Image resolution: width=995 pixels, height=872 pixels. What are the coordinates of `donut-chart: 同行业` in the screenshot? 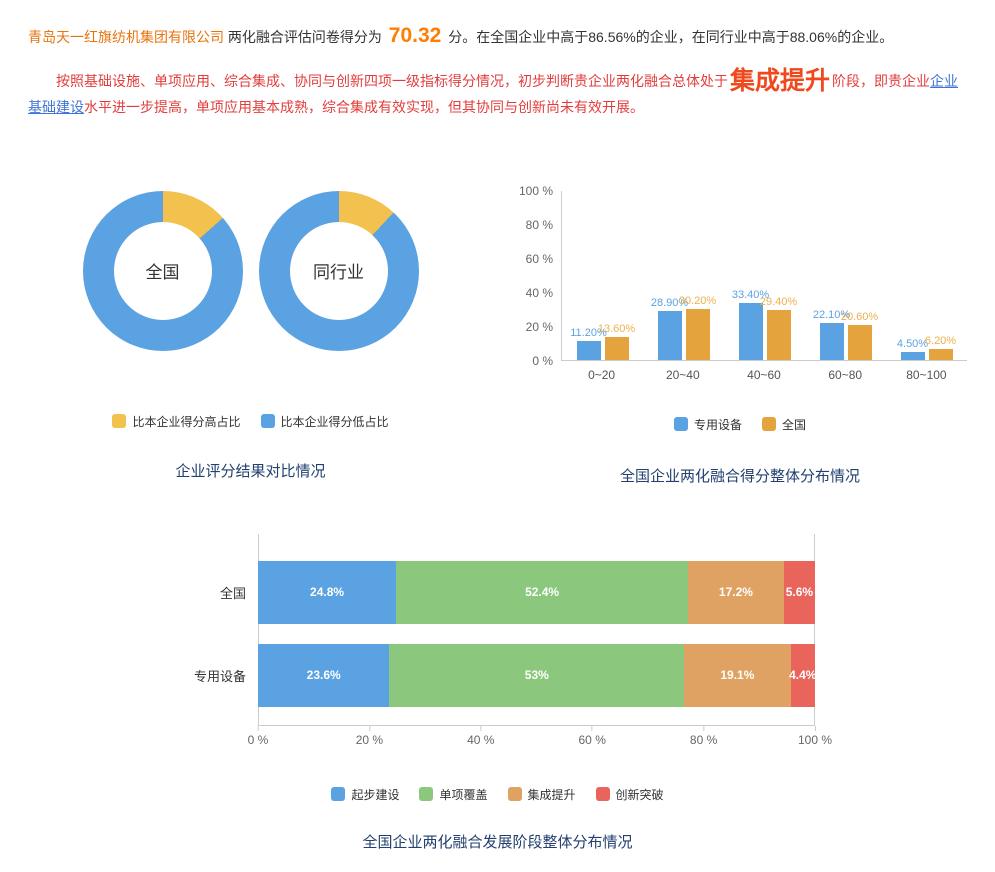 It's located at (338, 270).